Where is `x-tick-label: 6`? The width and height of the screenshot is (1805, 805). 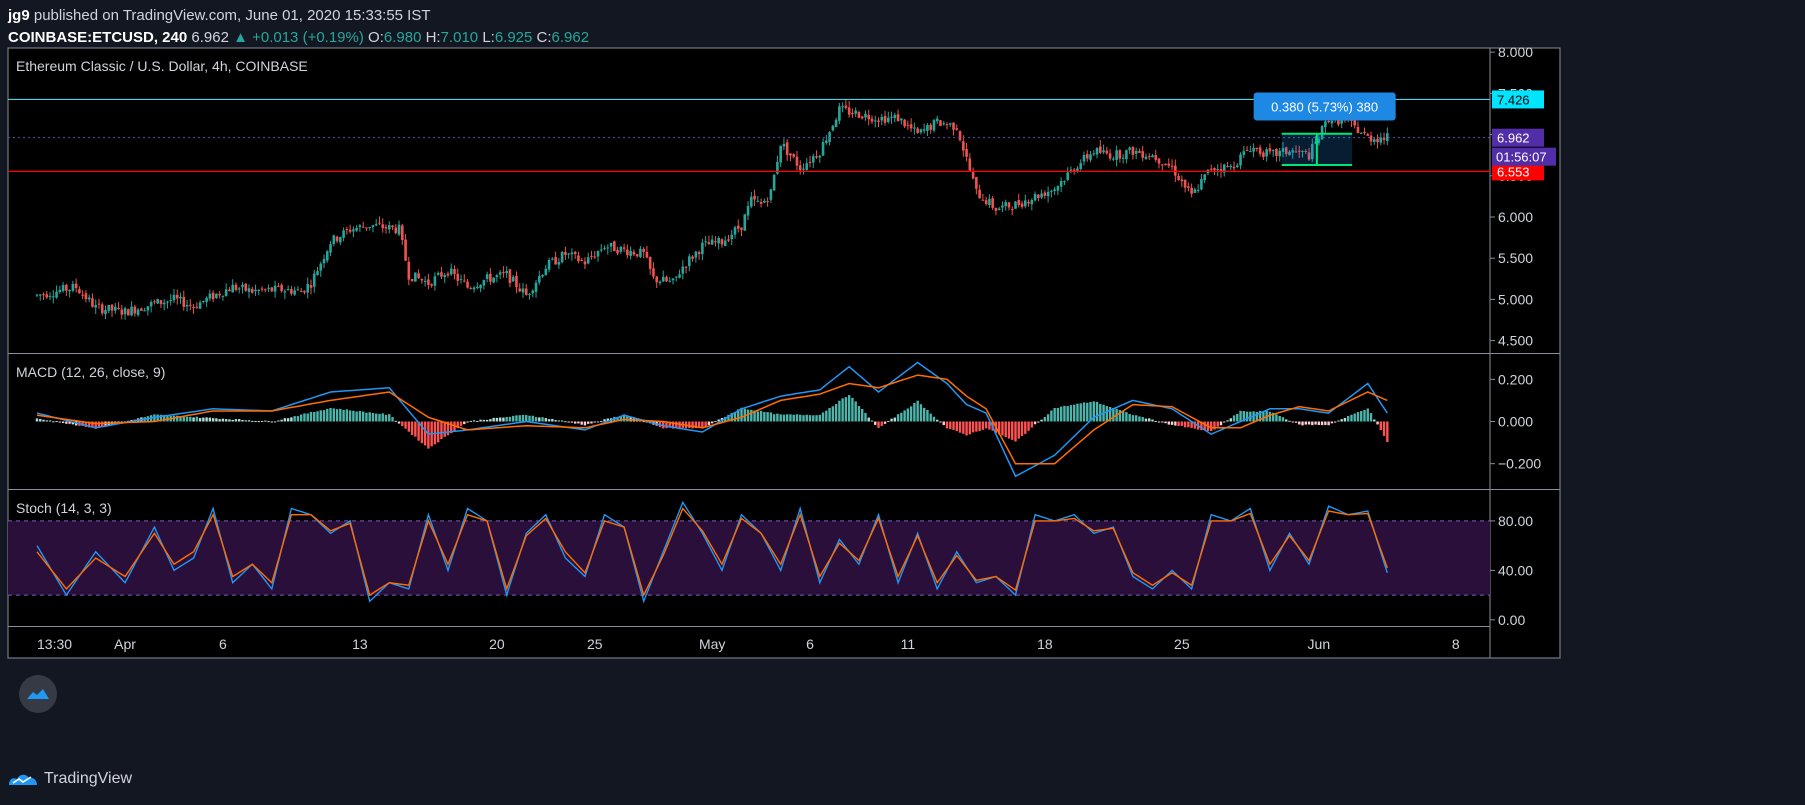
x-tick-label: 6 is located at coordinates (810, 644).